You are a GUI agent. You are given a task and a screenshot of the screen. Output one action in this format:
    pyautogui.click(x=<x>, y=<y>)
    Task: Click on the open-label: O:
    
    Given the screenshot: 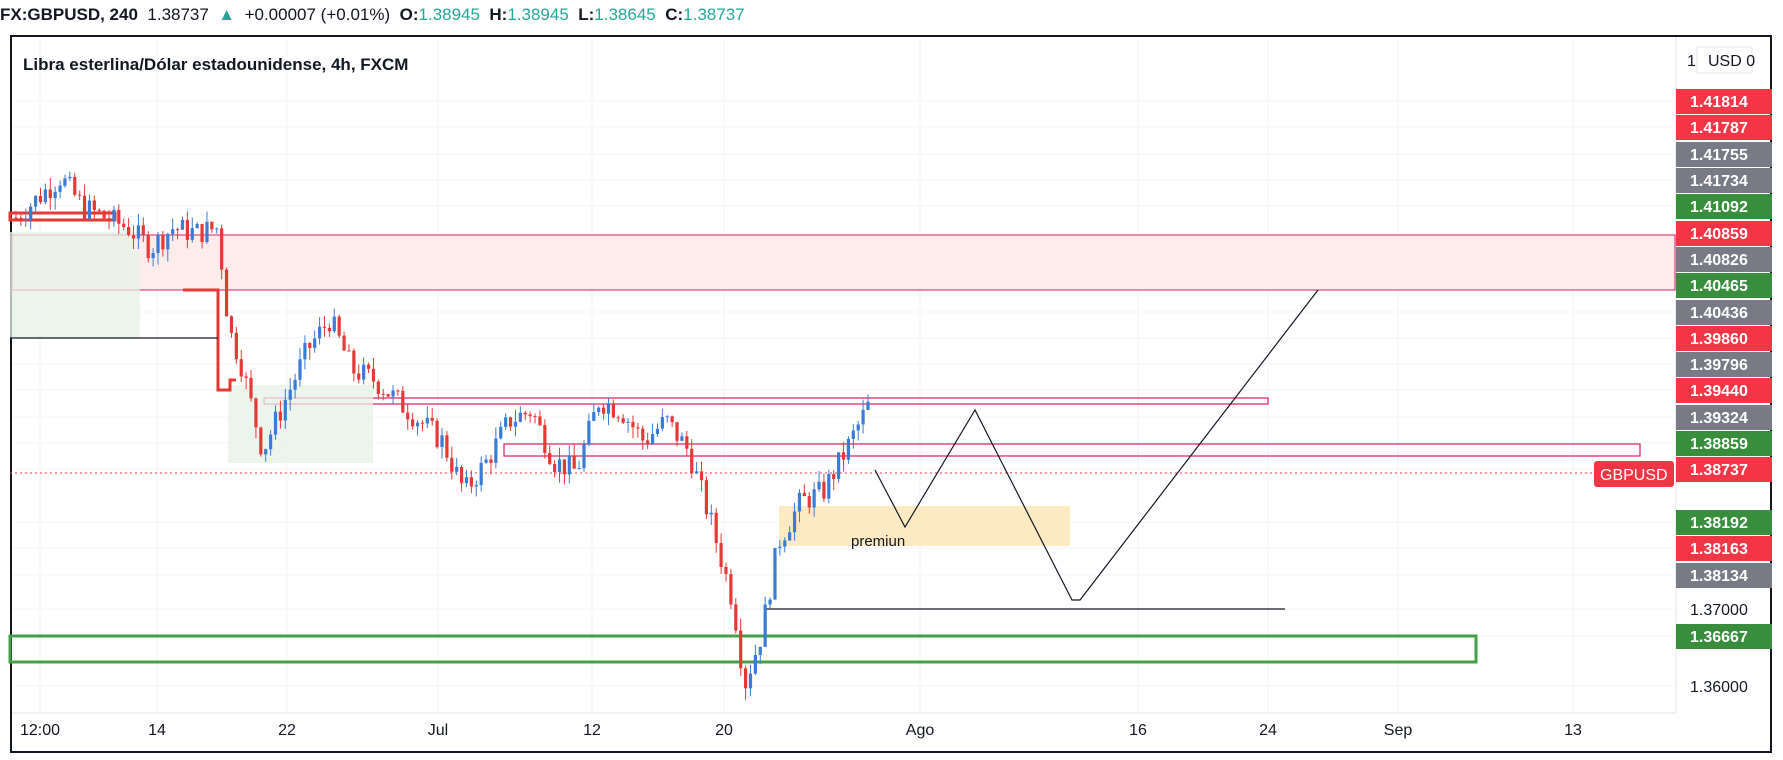 What is the action you would take?
    pyautogui.click(x=409, y=14)
    